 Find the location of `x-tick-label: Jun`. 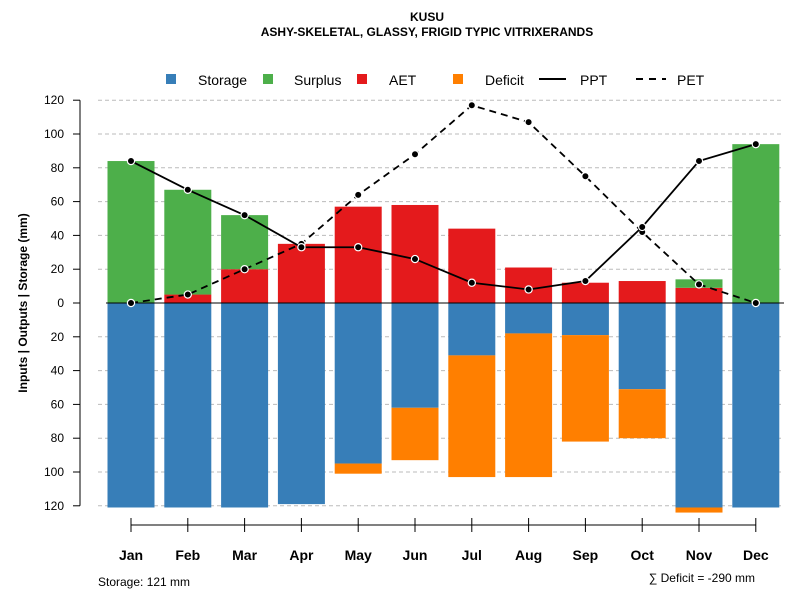

x-tick-label: Jun is located at coordinates (415, 555).